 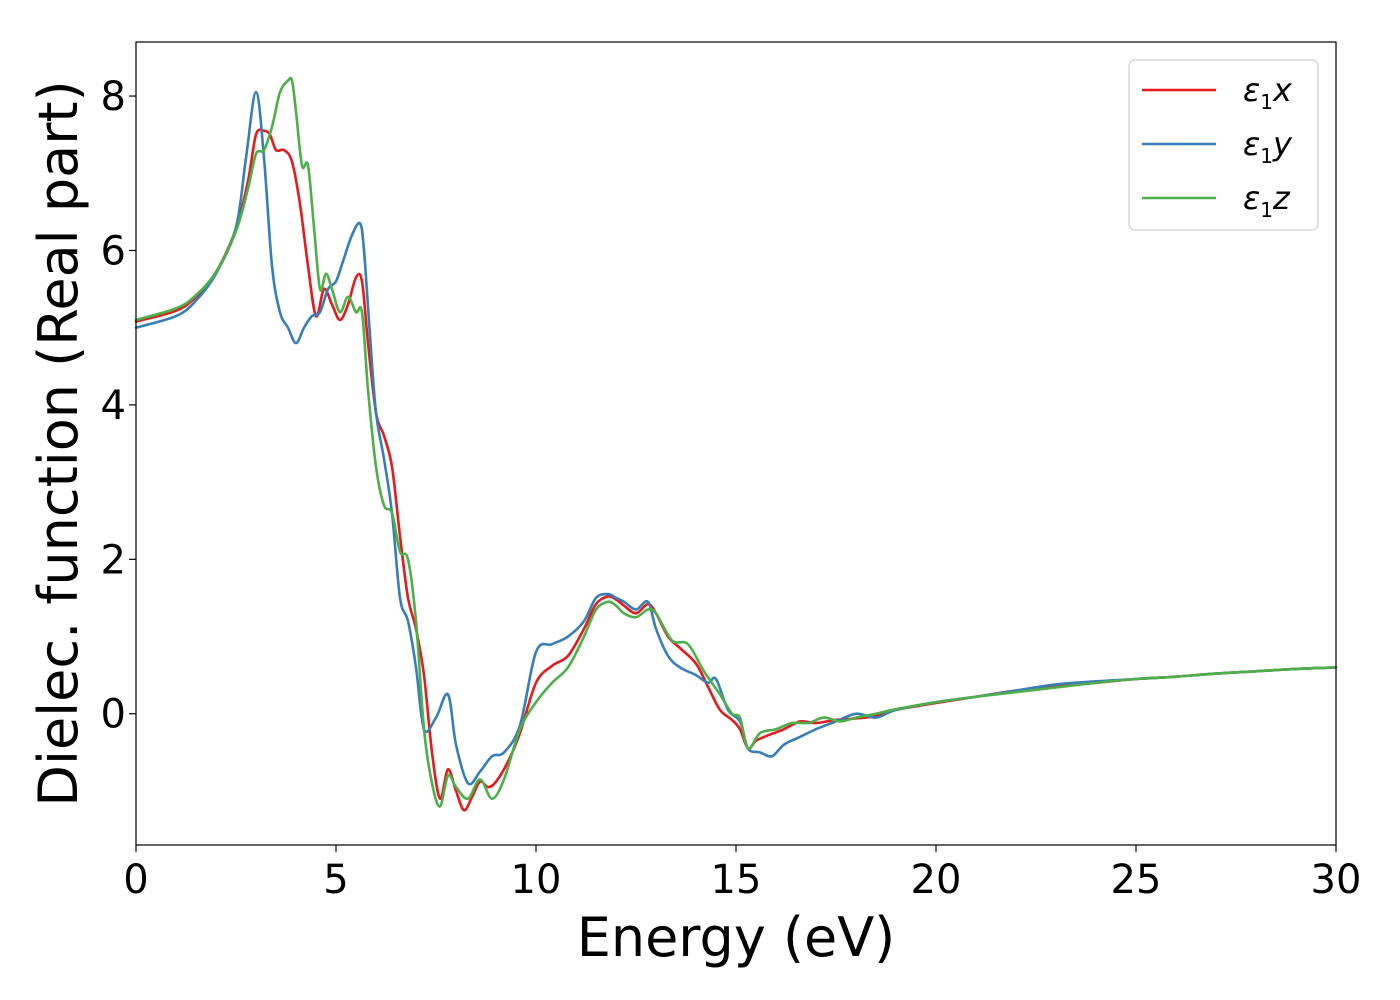 What do you see at coordinates (736, 937) in the screenshot?
I see `x-axis-label: Energy (eV)` at bounding box center [736, 937].